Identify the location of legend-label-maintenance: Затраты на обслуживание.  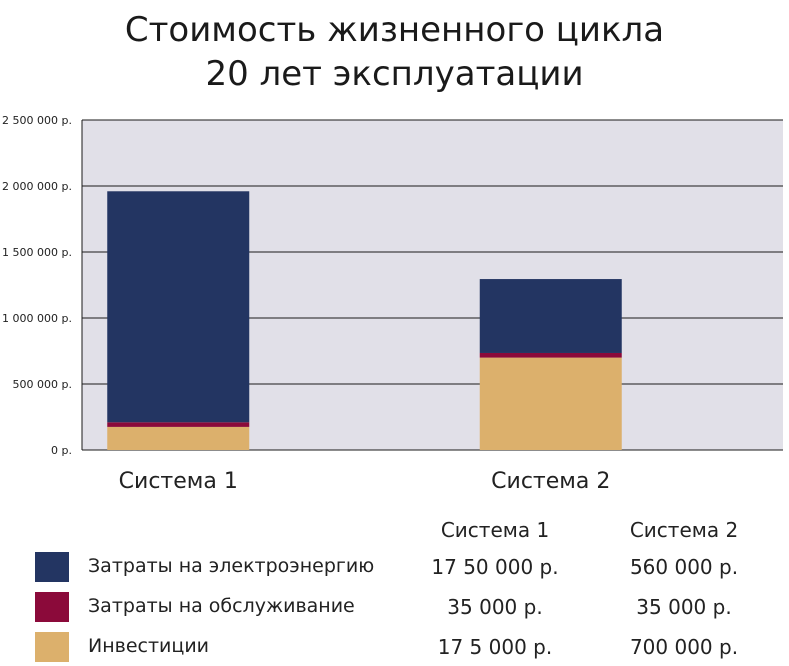
(221, 606).